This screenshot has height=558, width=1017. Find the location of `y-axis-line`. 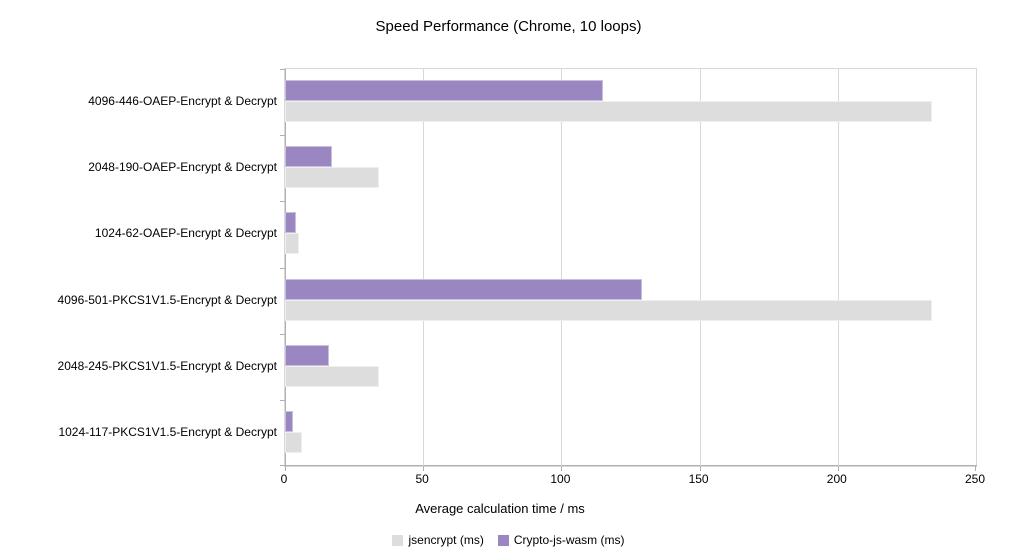

y-axis-line is located at coordinates (285, 267).